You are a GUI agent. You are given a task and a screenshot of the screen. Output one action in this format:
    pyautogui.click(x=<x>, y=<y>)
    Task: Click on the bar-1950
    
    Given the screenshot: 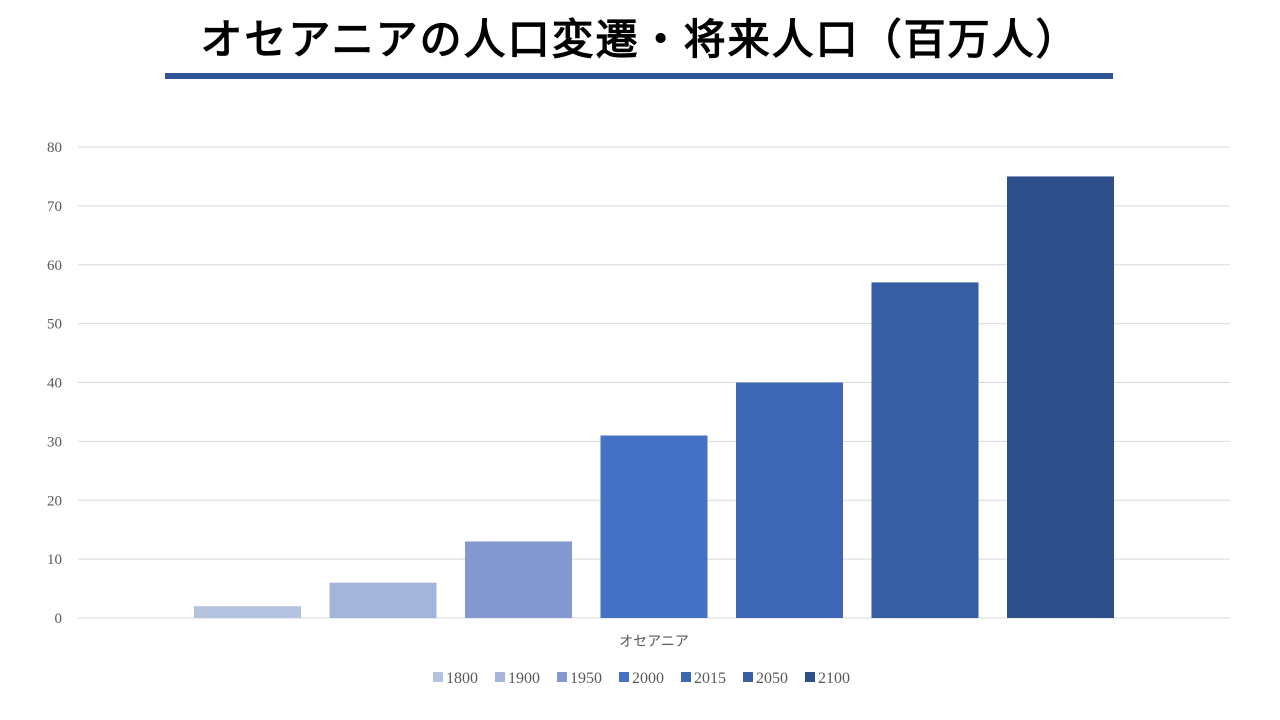 What is the action you would take?
    pyautogui.click(x=518, y=579)
    